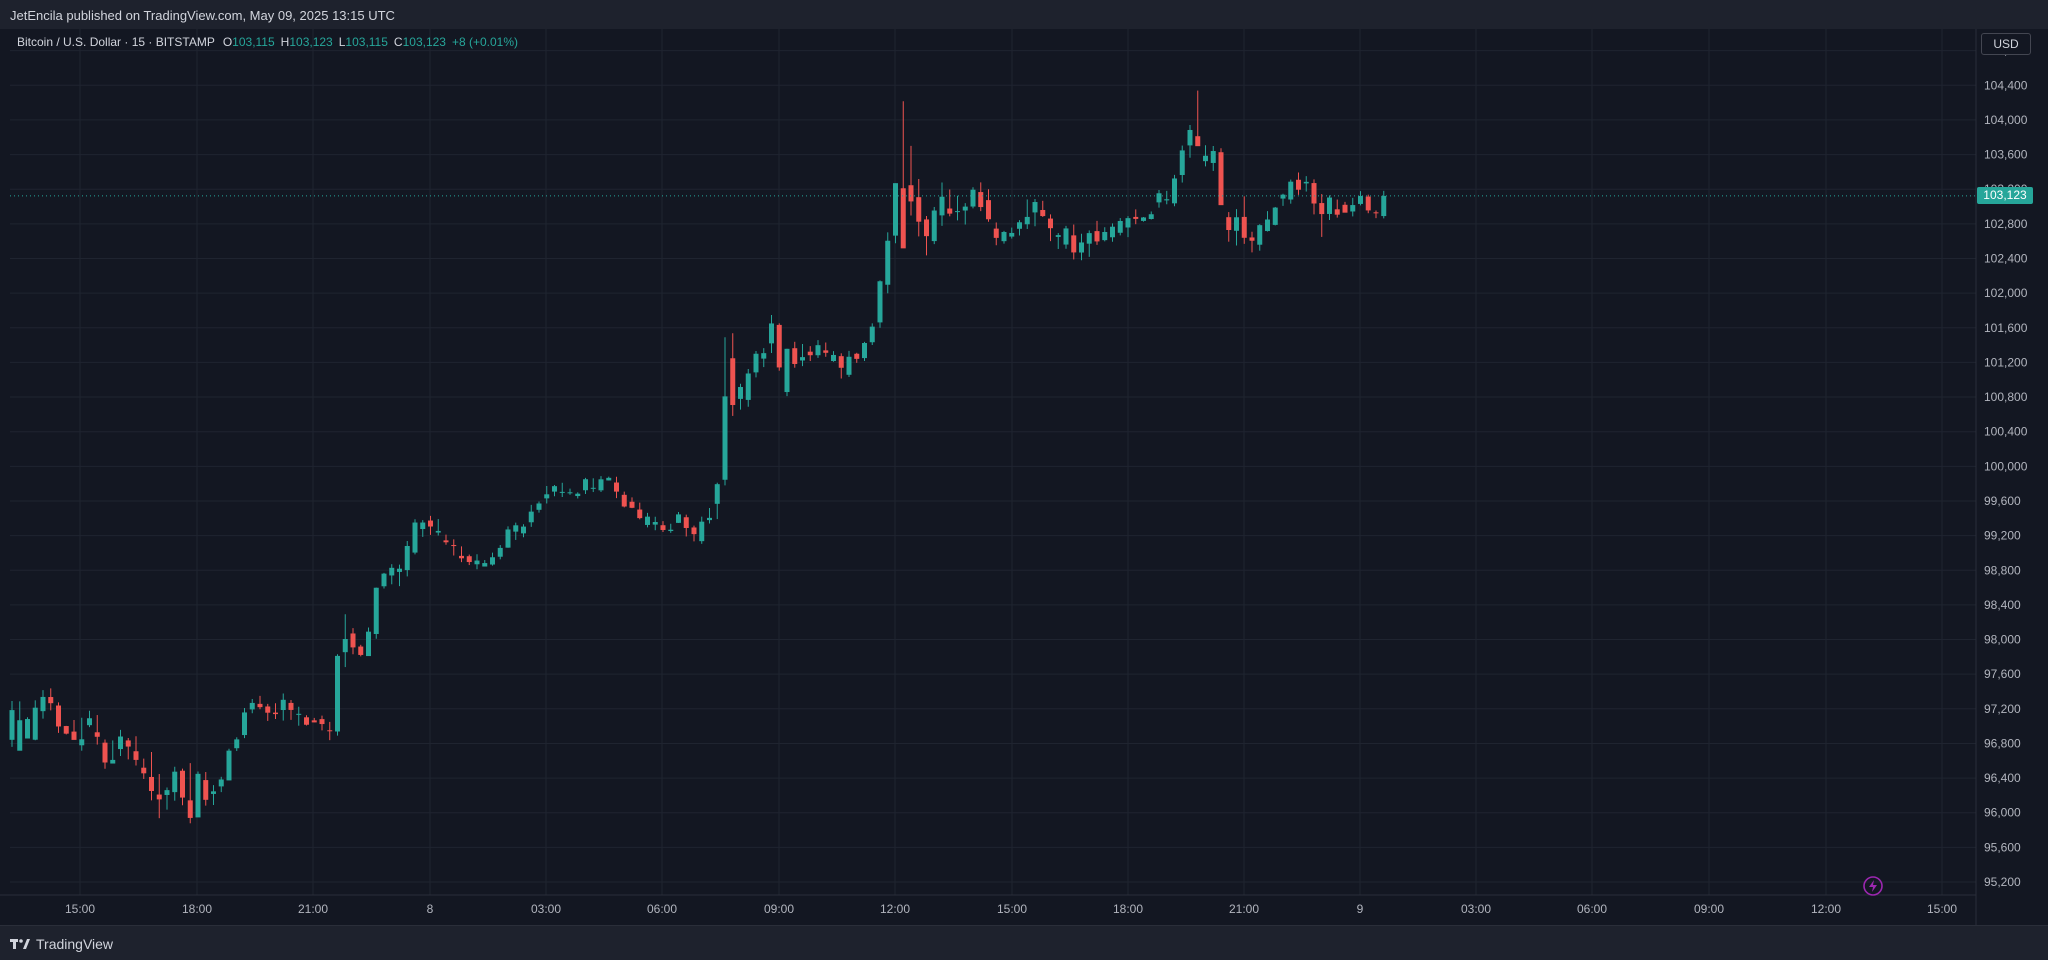  Describe the element at coordinates (1128, 909) in the screenshot. I see `time-tick-label: 18:00` at that location.